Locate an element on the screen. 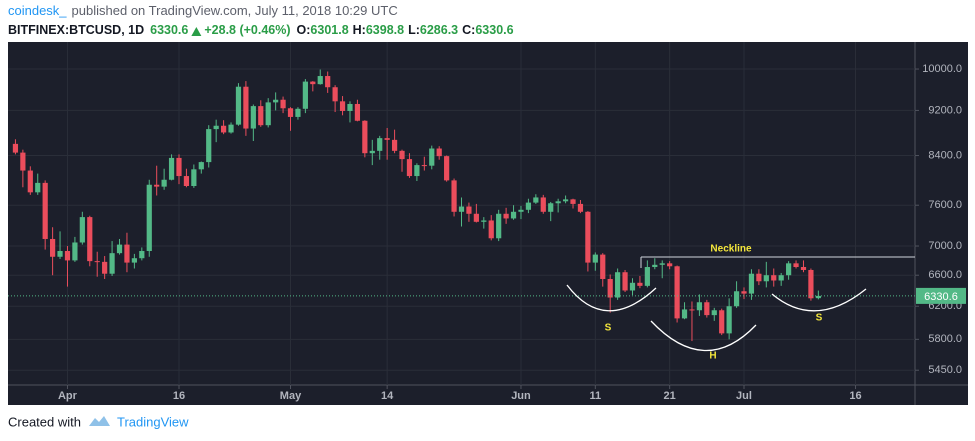  footer: Created with TradingView is located at coordinates (98, 421).